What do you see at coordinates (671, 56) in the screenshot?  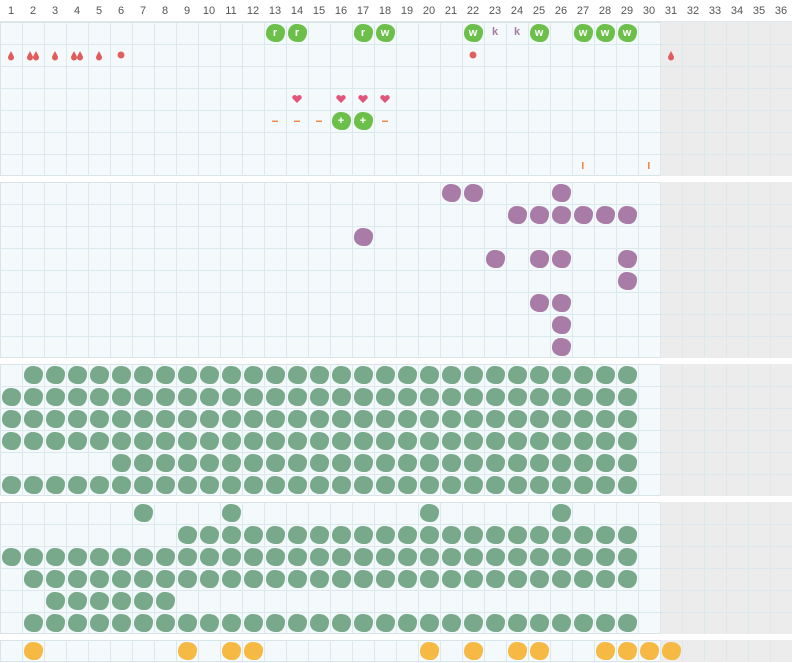 I see `drop` at bounding box center [671, 56].